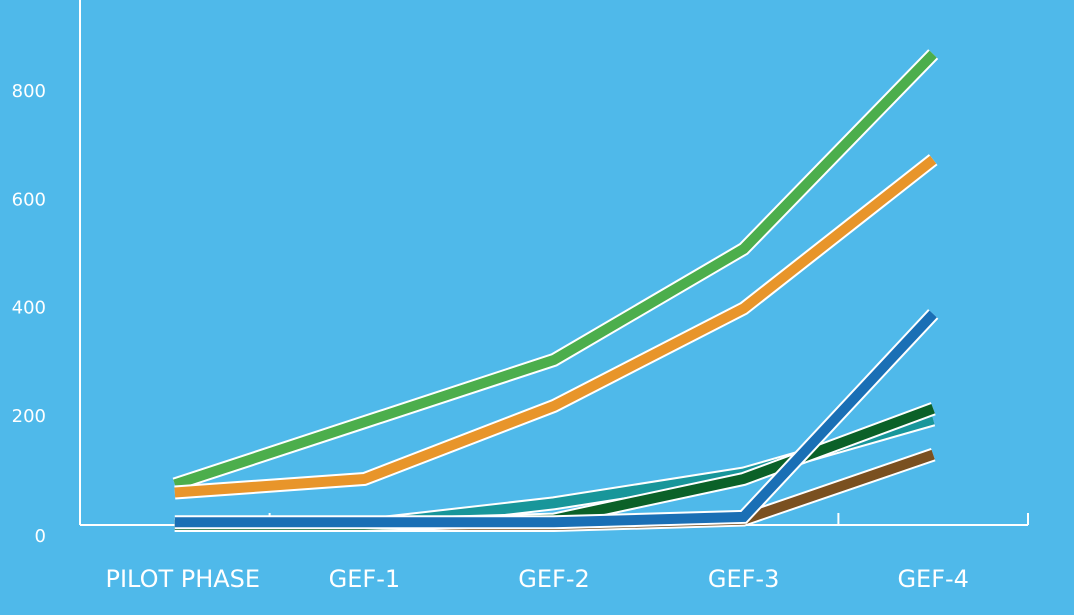 The image size is (1074, 615). I want to click on y-tick-label: 200, so click(29, 416).